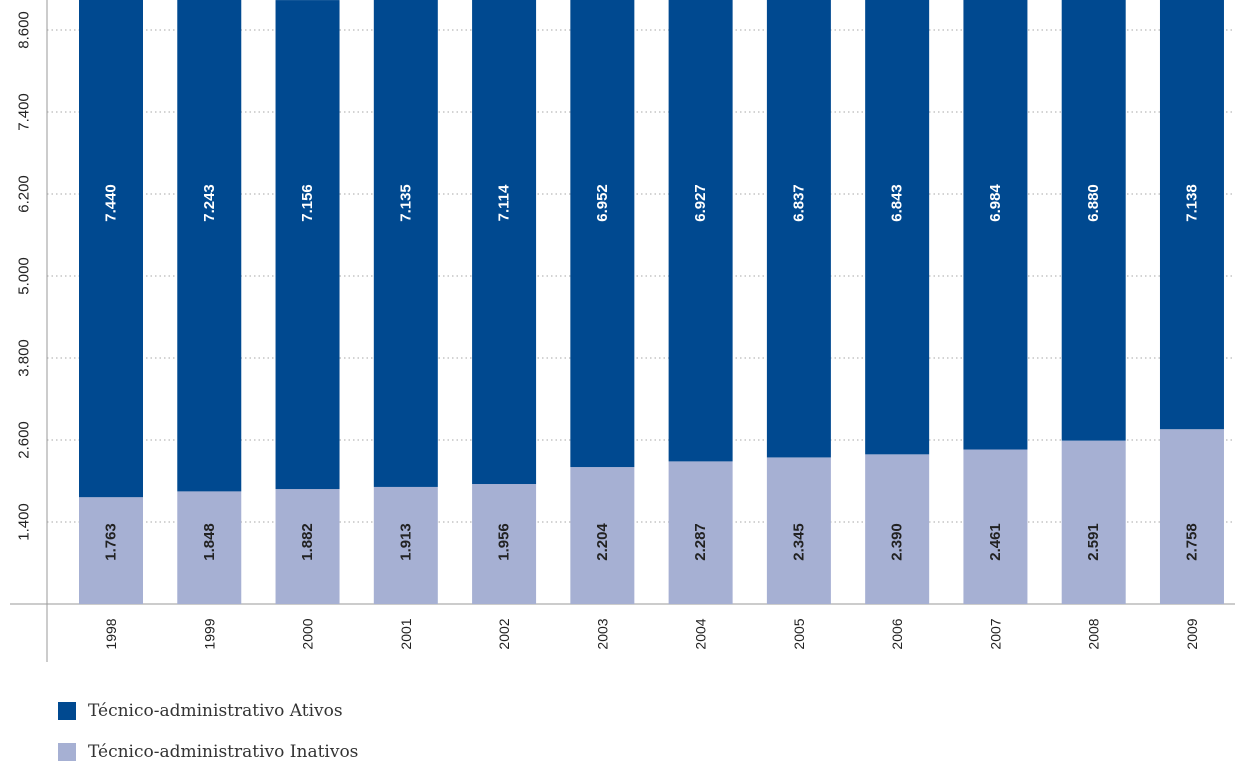 The width and height of the screenshot is (1235, 770). I want to click on data-label-inativos: 1.913, so click(405, 542).